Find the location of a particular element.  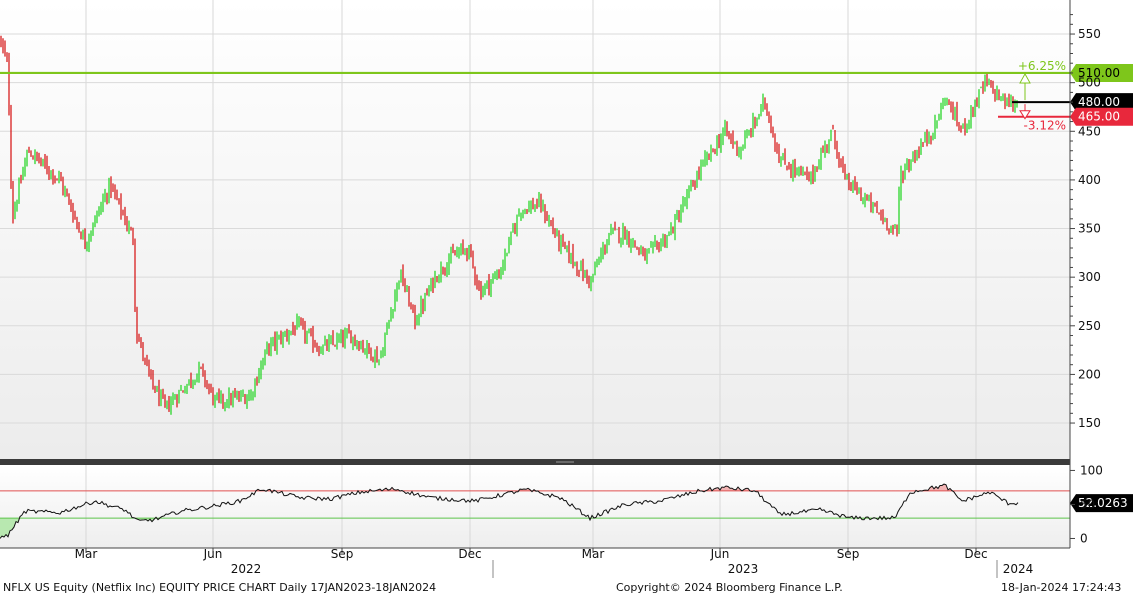

osc-tick-label: 50 is located at coordinates (1087, 504).